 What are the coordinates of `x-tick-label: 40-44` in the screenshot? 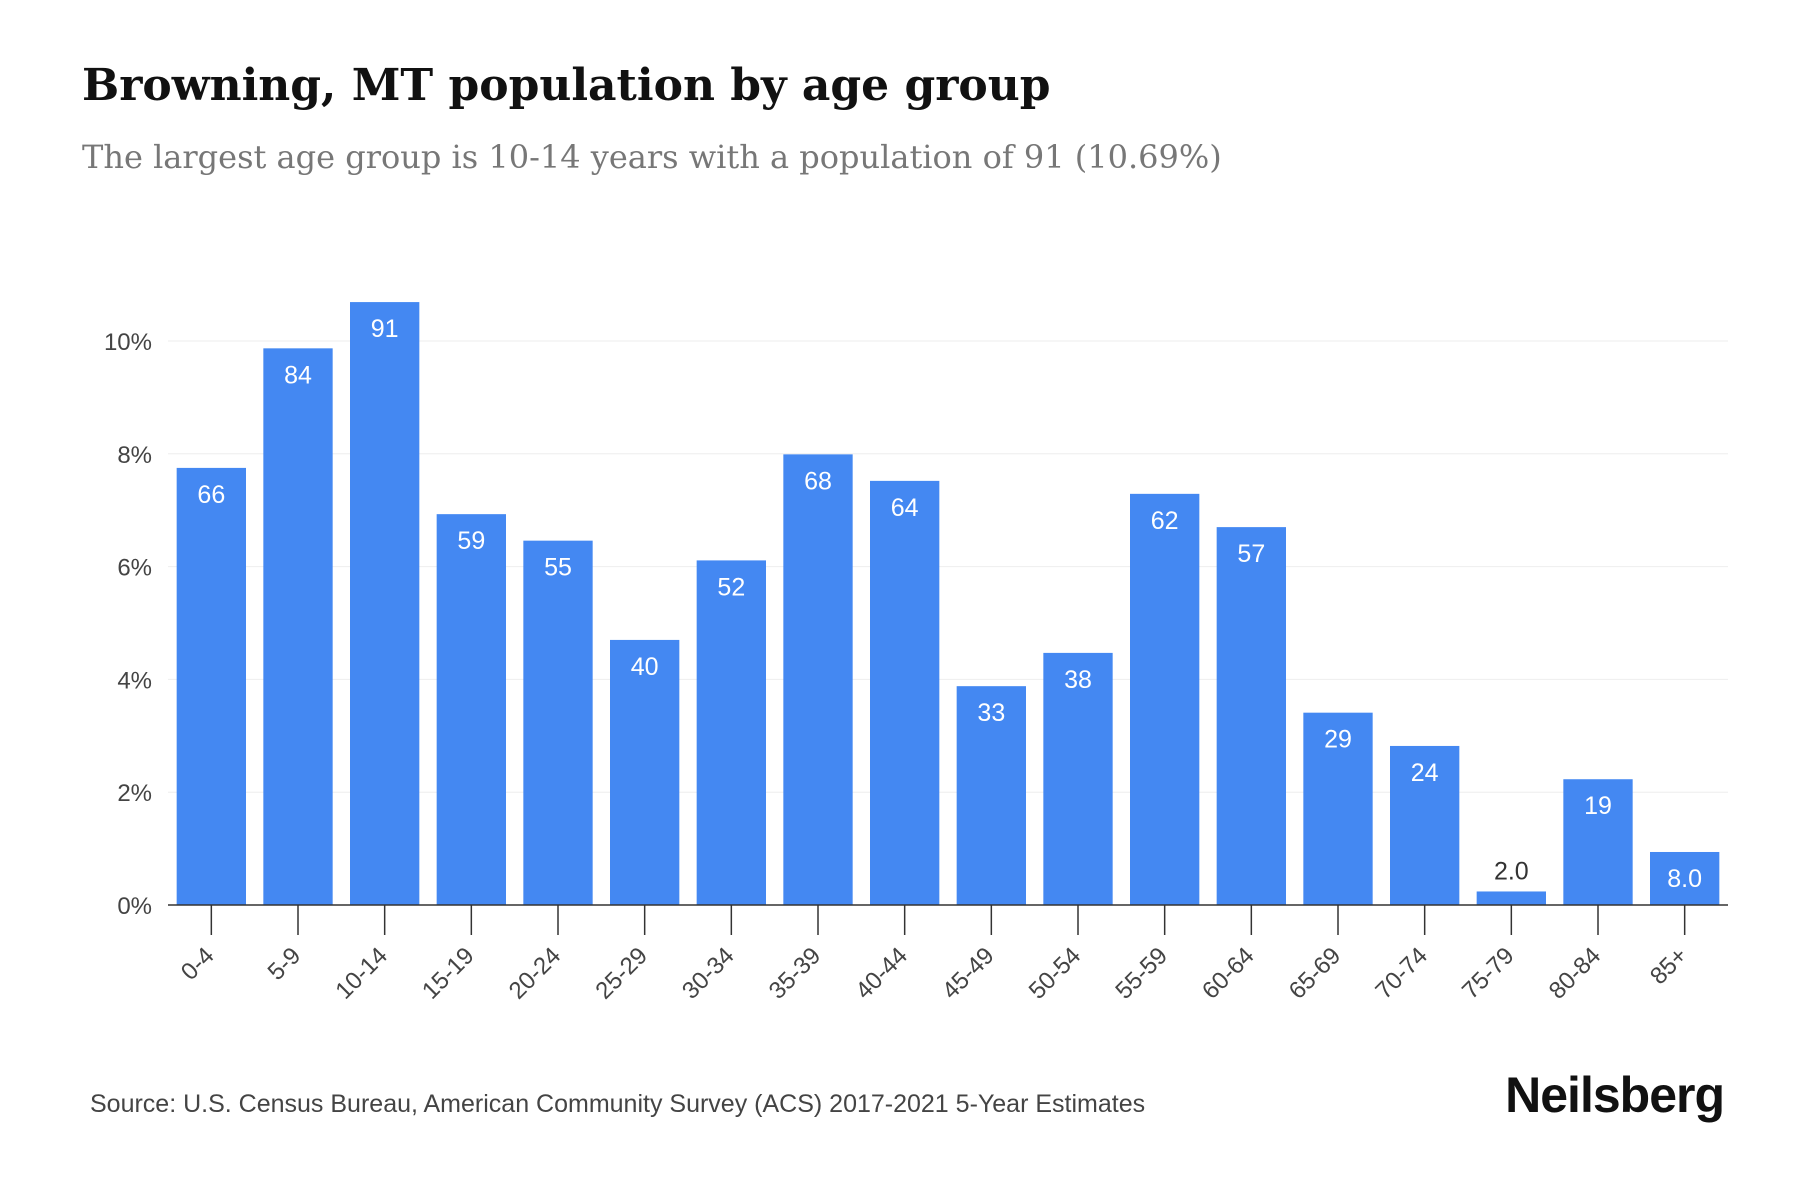 It's located at (881, 973).